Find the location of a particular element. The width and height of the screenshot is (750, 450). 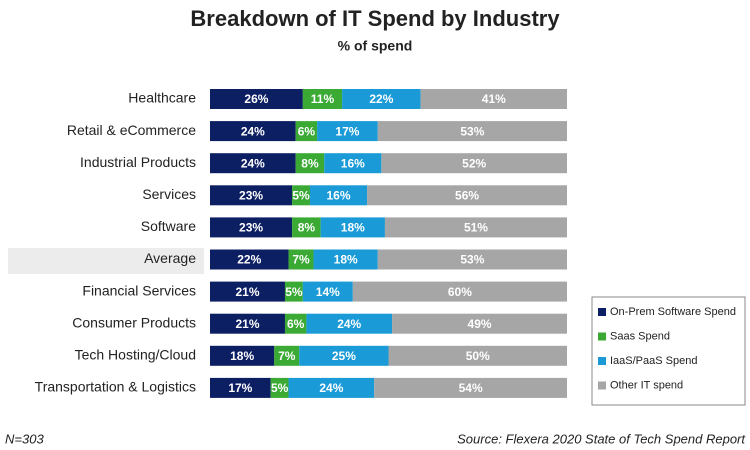

y-tick-label: Financial Services is located at coordinates (139, 290).